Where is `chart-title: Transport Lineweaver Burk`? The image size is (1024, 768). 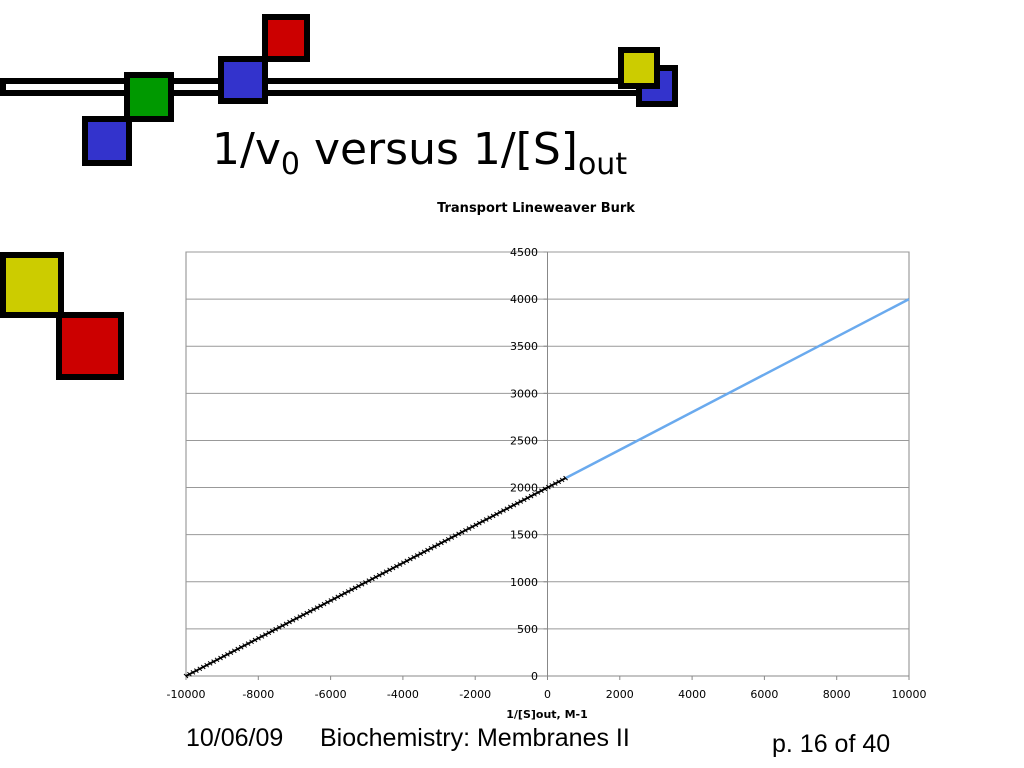 chart-title: Transport Lineweaver Burk is located at coordinates (536, 208).